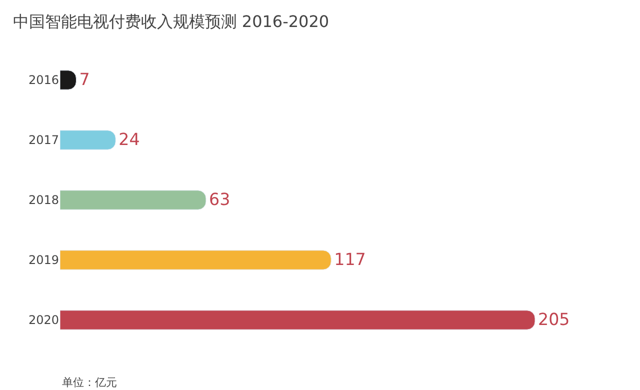 The height and width of the screenshot is (390, 640). Describe the element at coordinates (43, 140) in the screenshot. I see `y-tick-label: 2017` at that location.